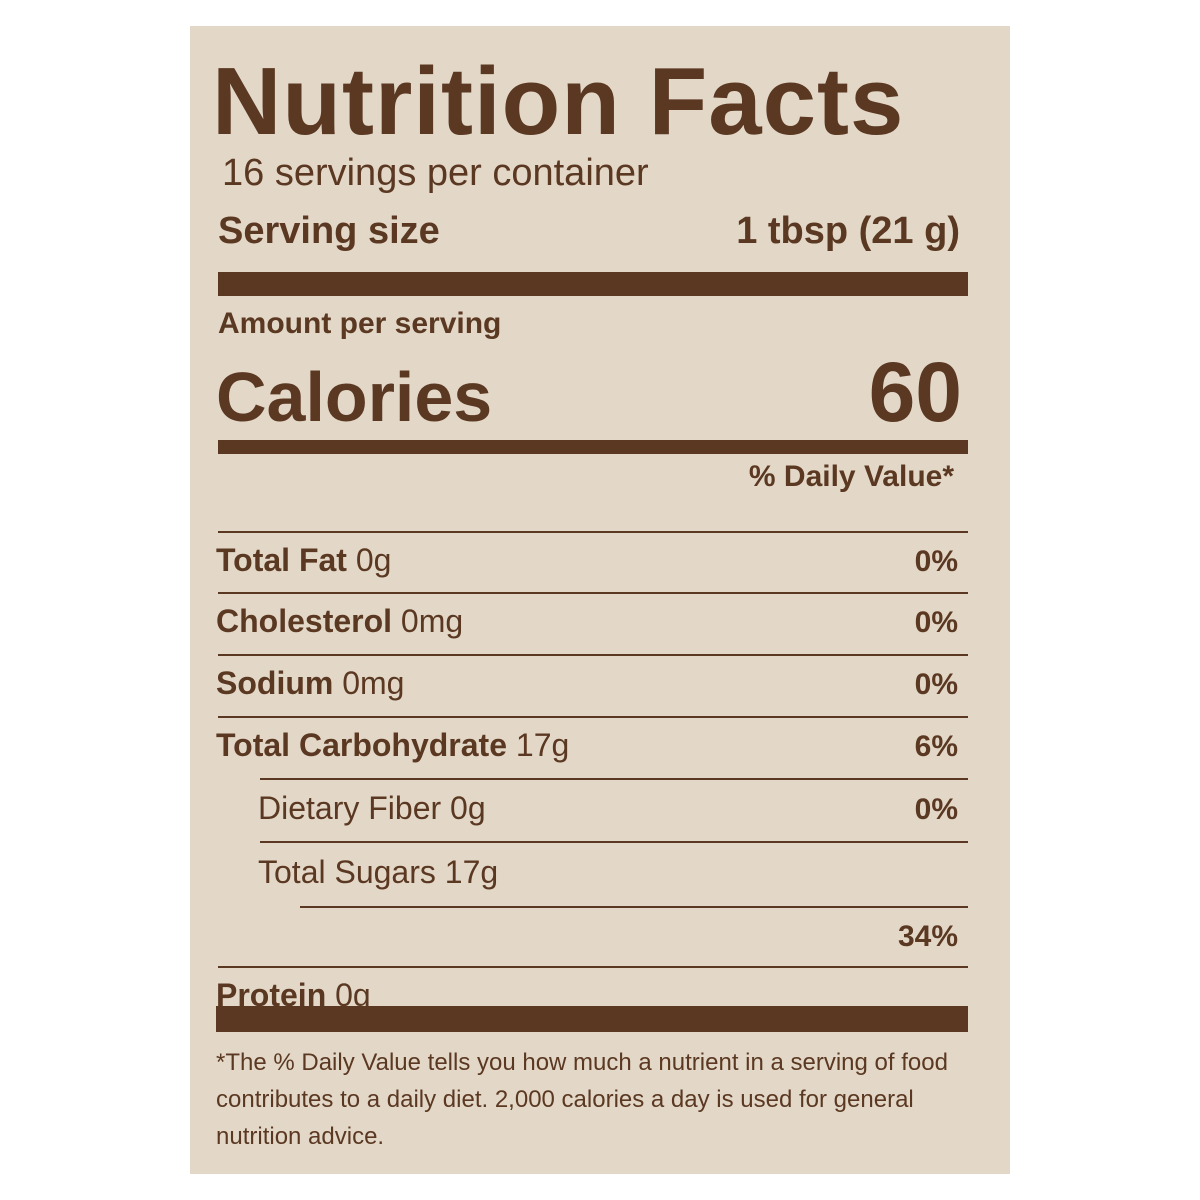 The width and height of the screenshot is (1200, 1200). I want to click on nutrient-name: Dietary Fiber, so click(350, 808).